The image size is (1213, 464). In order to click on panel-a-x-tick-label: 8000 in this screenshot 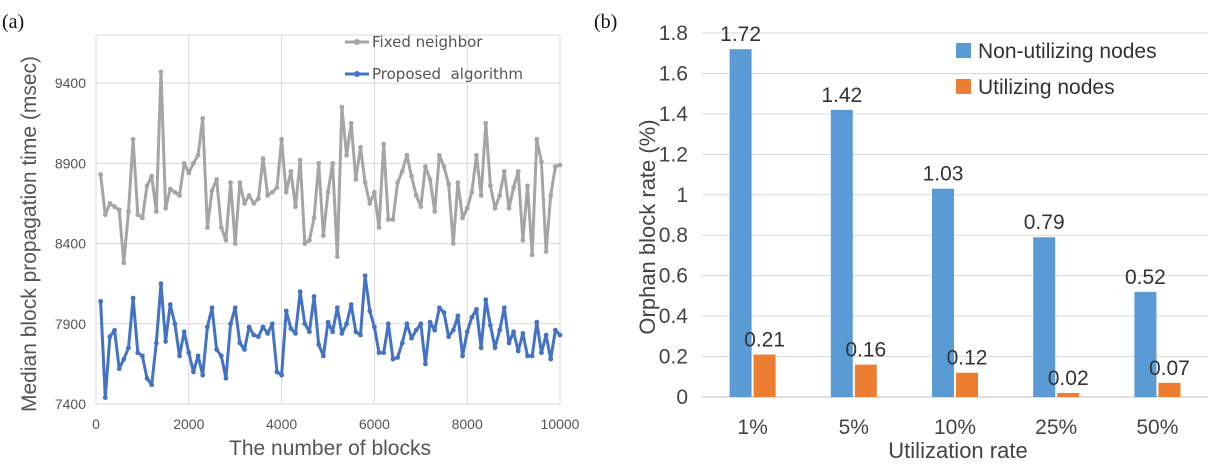, I will do `click(467, 424)`.